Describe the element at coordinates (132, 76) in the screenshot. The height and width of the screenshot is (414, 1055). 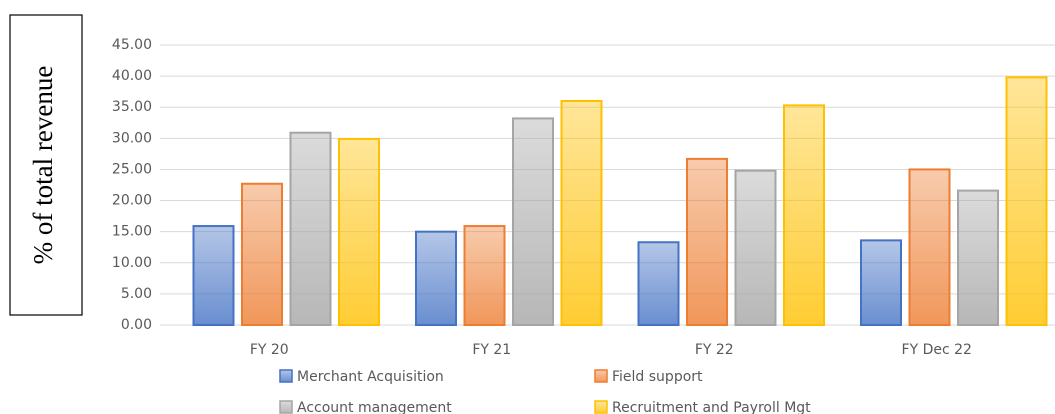
I see `y-tick-label: 40.00` at that location.